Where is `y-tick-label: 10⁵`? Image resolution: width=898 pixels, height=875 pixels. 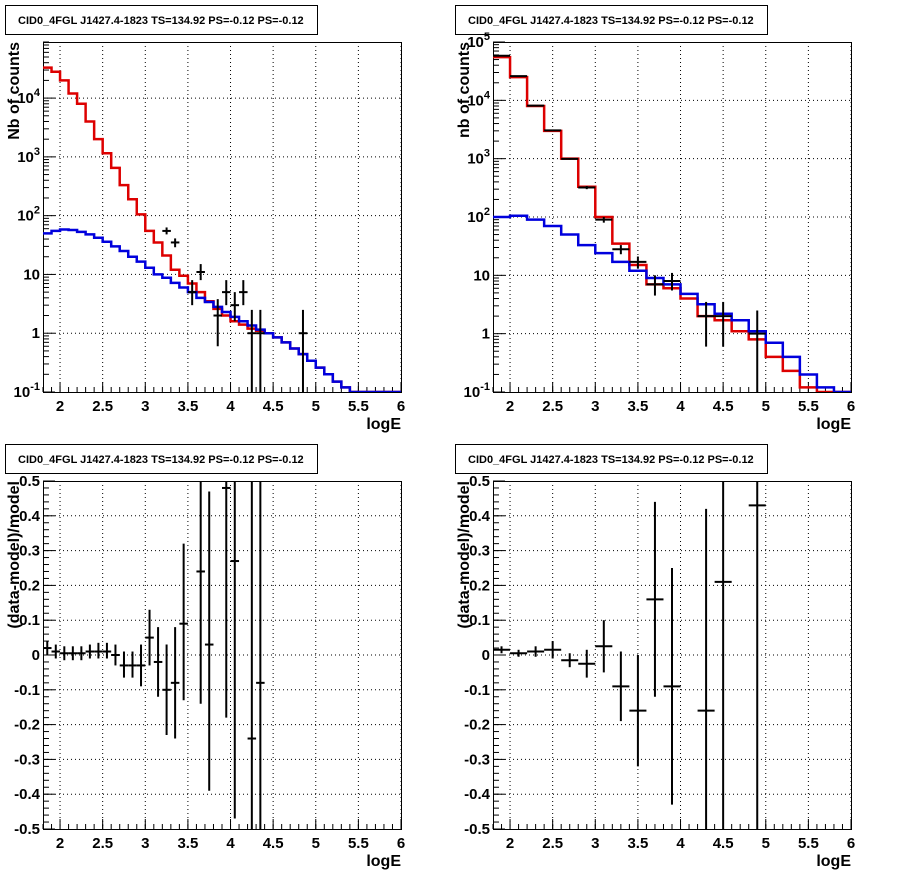
y-tick-label: 10⁵ is located at coordinates (478, 41).